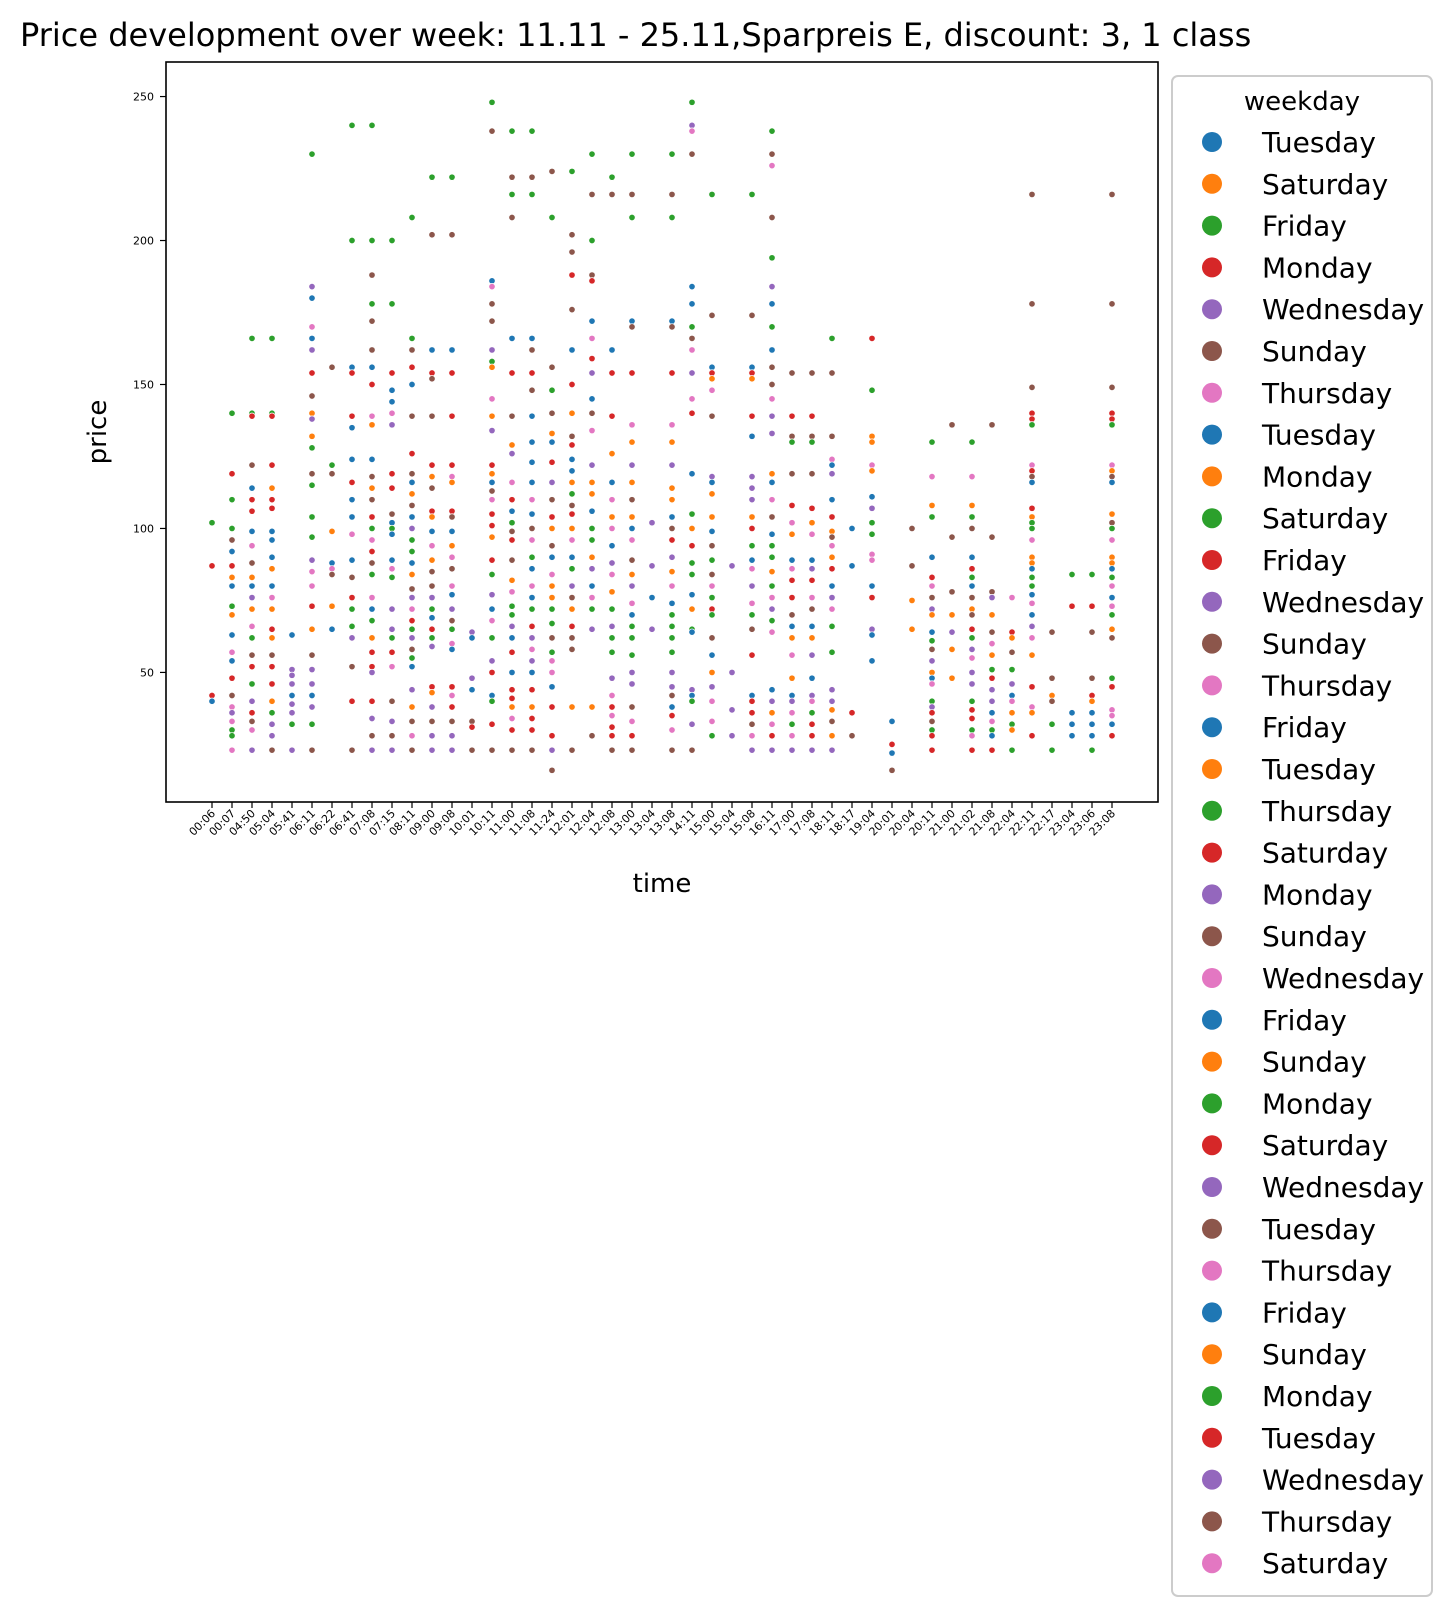 The width and height of the screenshot is (1452, 1612). Describe the element at coordinates (1326, 685) in the screenshot. I see `legend-entry-label: Thursday` at that location.